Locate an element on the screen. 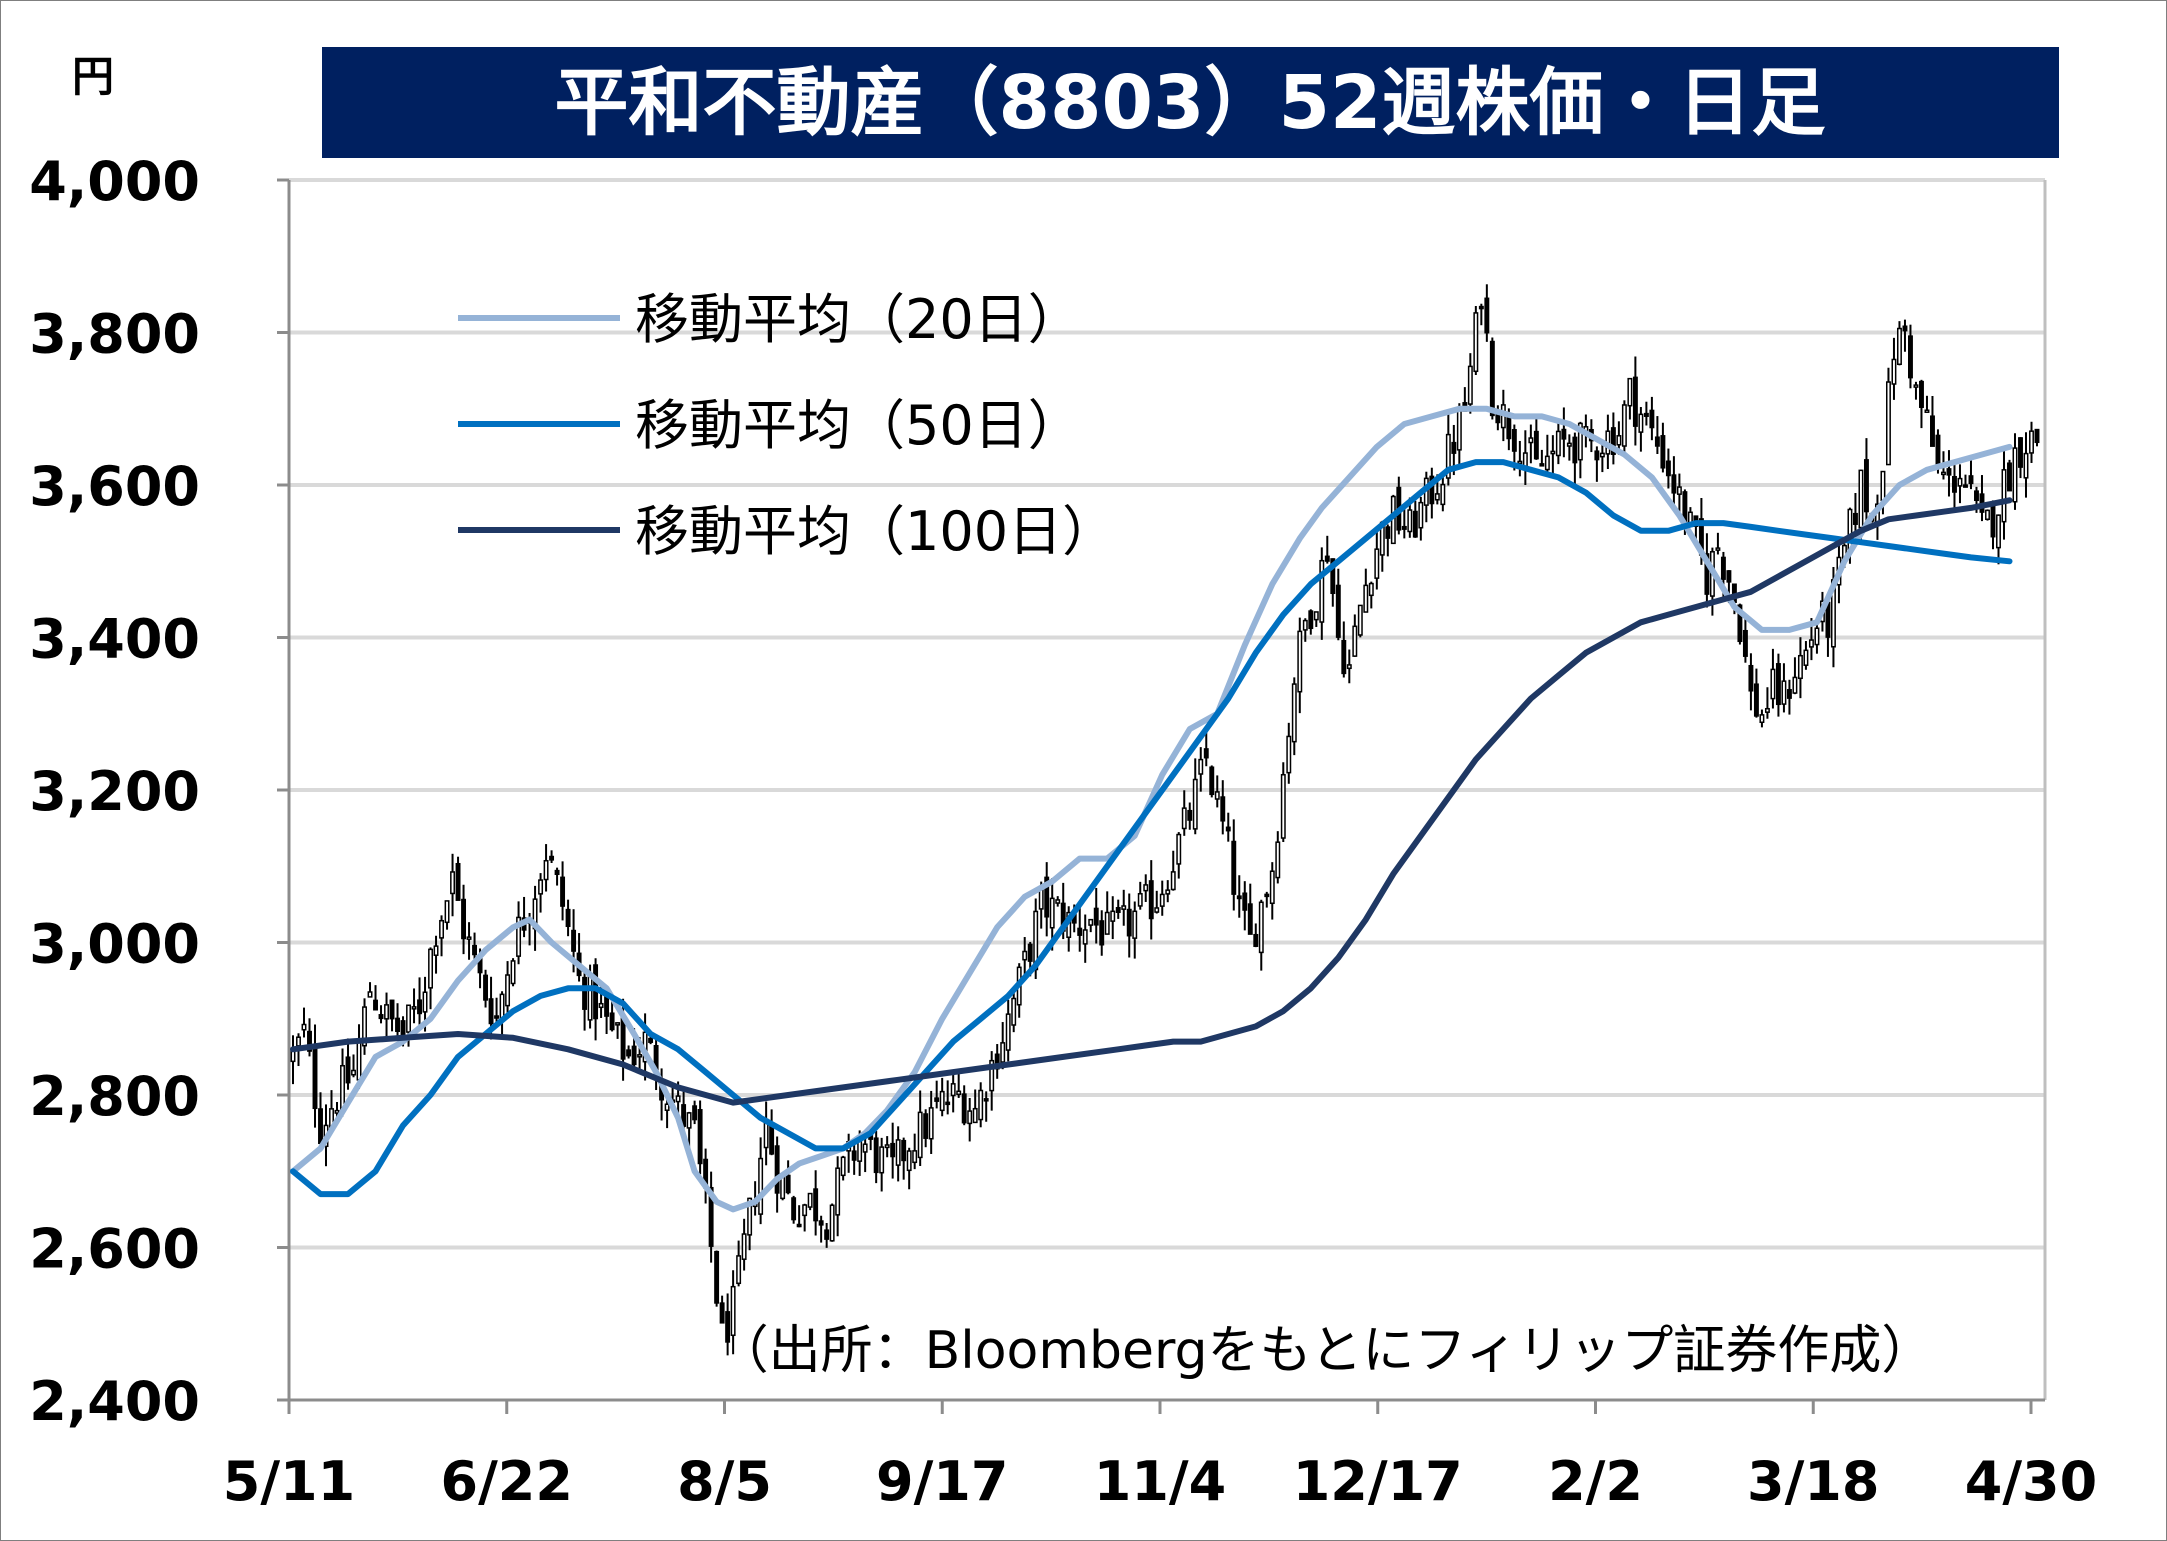 Image resolution: width=2167 pixels, height=1541 pixels. y-tick-label: 2,400 is located at coordinates (114, 1401).